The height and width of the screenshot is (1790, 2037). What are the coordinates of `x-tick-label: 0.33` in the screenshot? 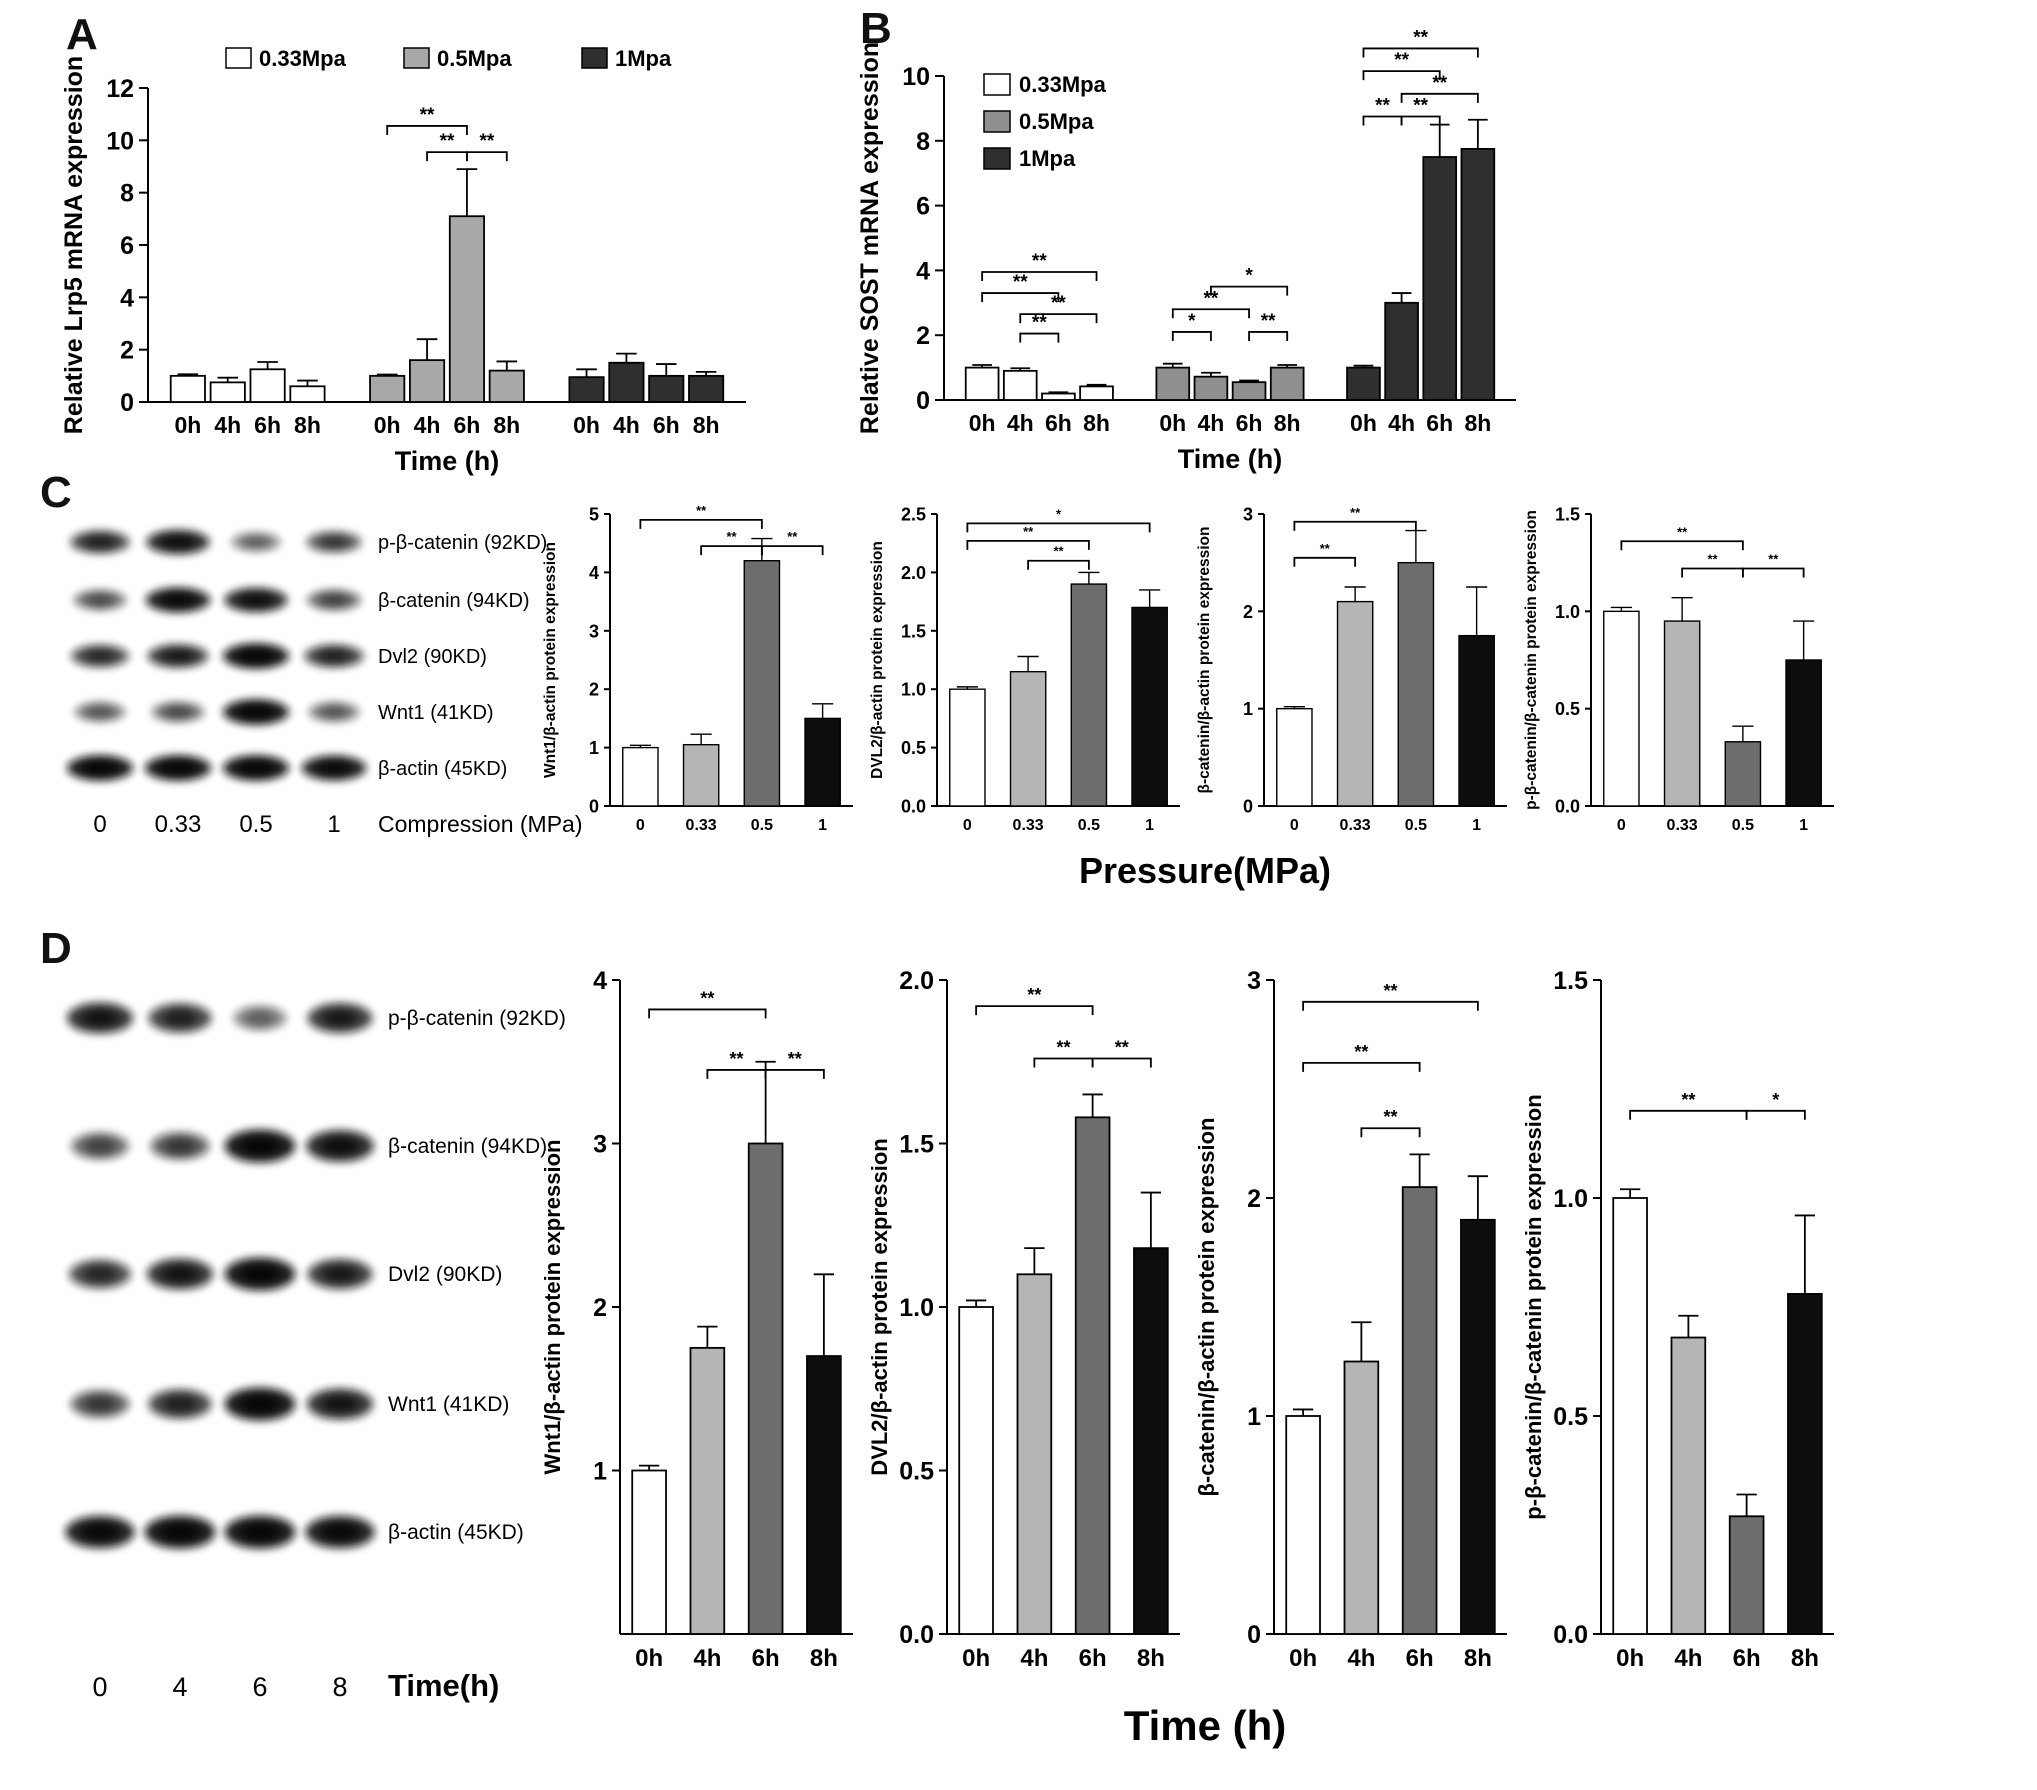 It's located at (1355, 825).